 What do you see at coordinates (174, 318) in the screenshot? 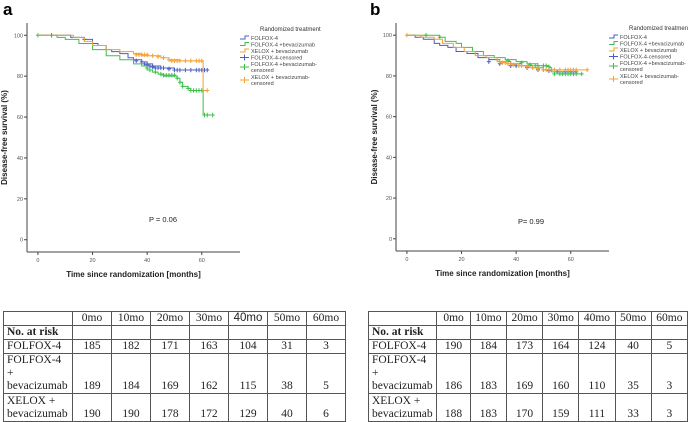
I see `table-header-row: 0mo 10mo 20mo 30mo 40mo 50mo 60mo` at bounding box center [174, 318].